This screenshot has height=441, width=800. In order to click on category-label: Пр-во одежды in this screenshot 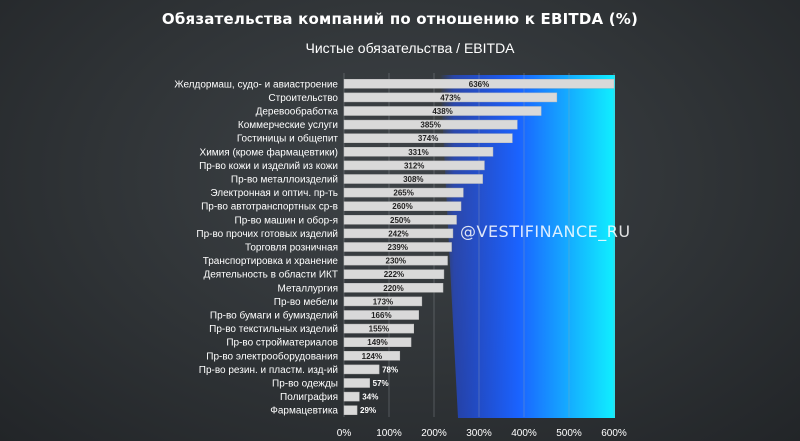, I will do `click(305, 384)`.